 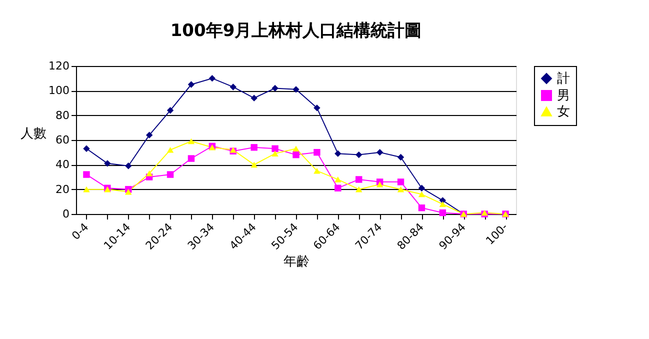 What do you see at coordinates (296, 31) in the screenshot?
I see `chart-title: 100年9月上林村人口結構統計圖` at bounding box center [296, 31].